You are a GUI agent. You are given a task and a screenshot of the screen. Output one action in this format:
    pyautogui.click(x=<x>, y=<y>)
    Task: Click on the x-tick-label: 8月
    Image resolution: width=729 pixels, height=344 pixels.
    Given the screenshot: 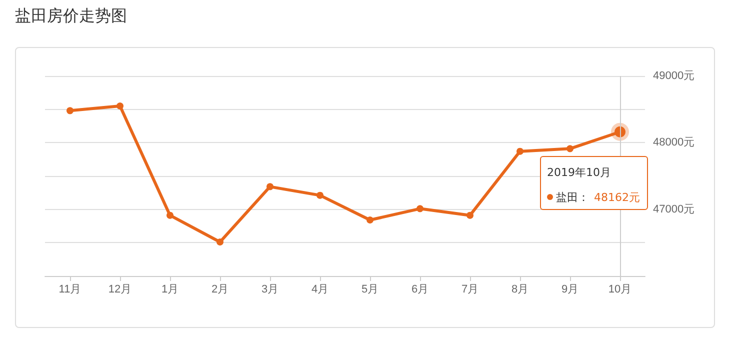 What is the action you would take?
    pyautogui.click(x=520, y=290)
    